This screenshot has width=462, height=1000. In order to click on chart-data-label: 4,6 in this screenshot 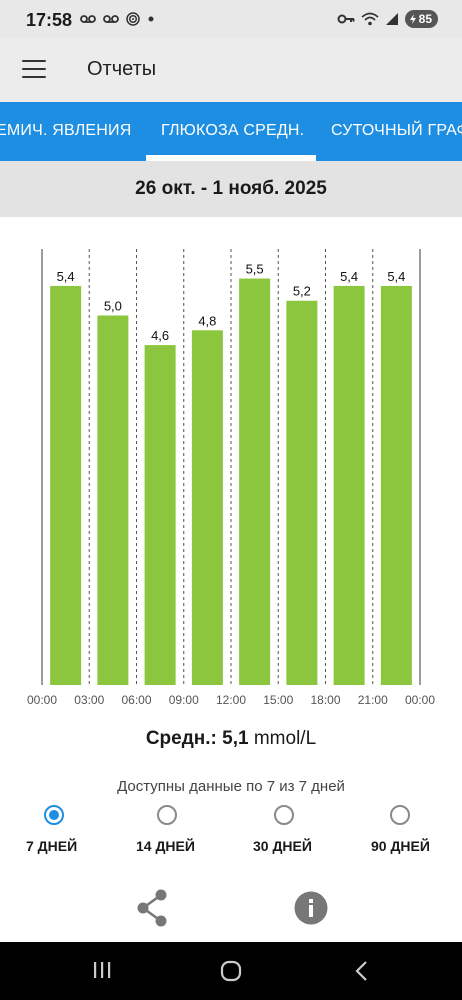, I will do `click(160, 335)`.